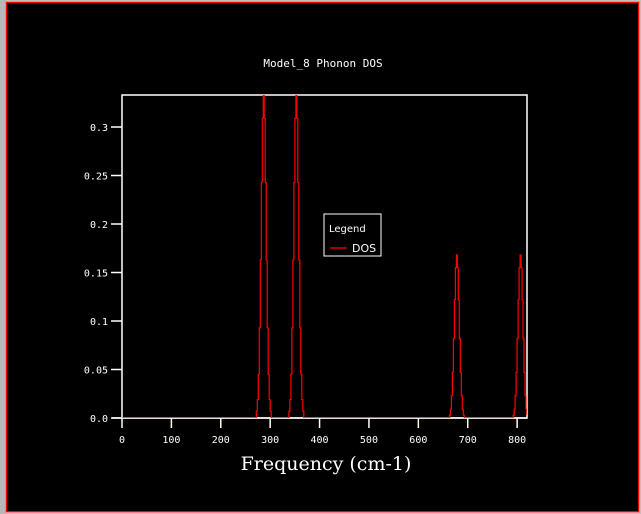 Image resolution: width=641 pixels, height=514 pixels. Describe the element at coordinates (326, 464) in the screenshot. I see `x-axis-label: Frequency (cm-1)` at that location.